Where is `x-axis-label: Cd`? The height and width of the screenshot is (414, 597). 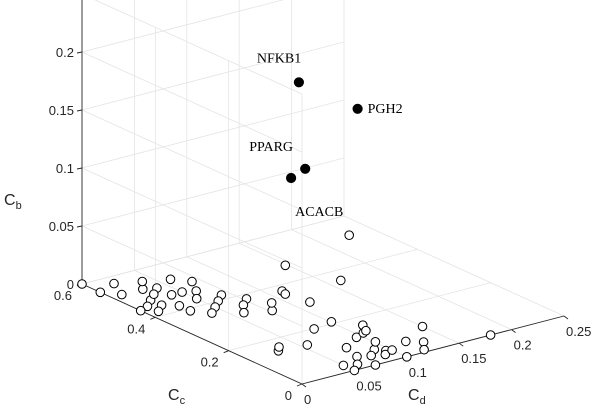 x-axis-label: Cd is located at coordinates (417, 397).